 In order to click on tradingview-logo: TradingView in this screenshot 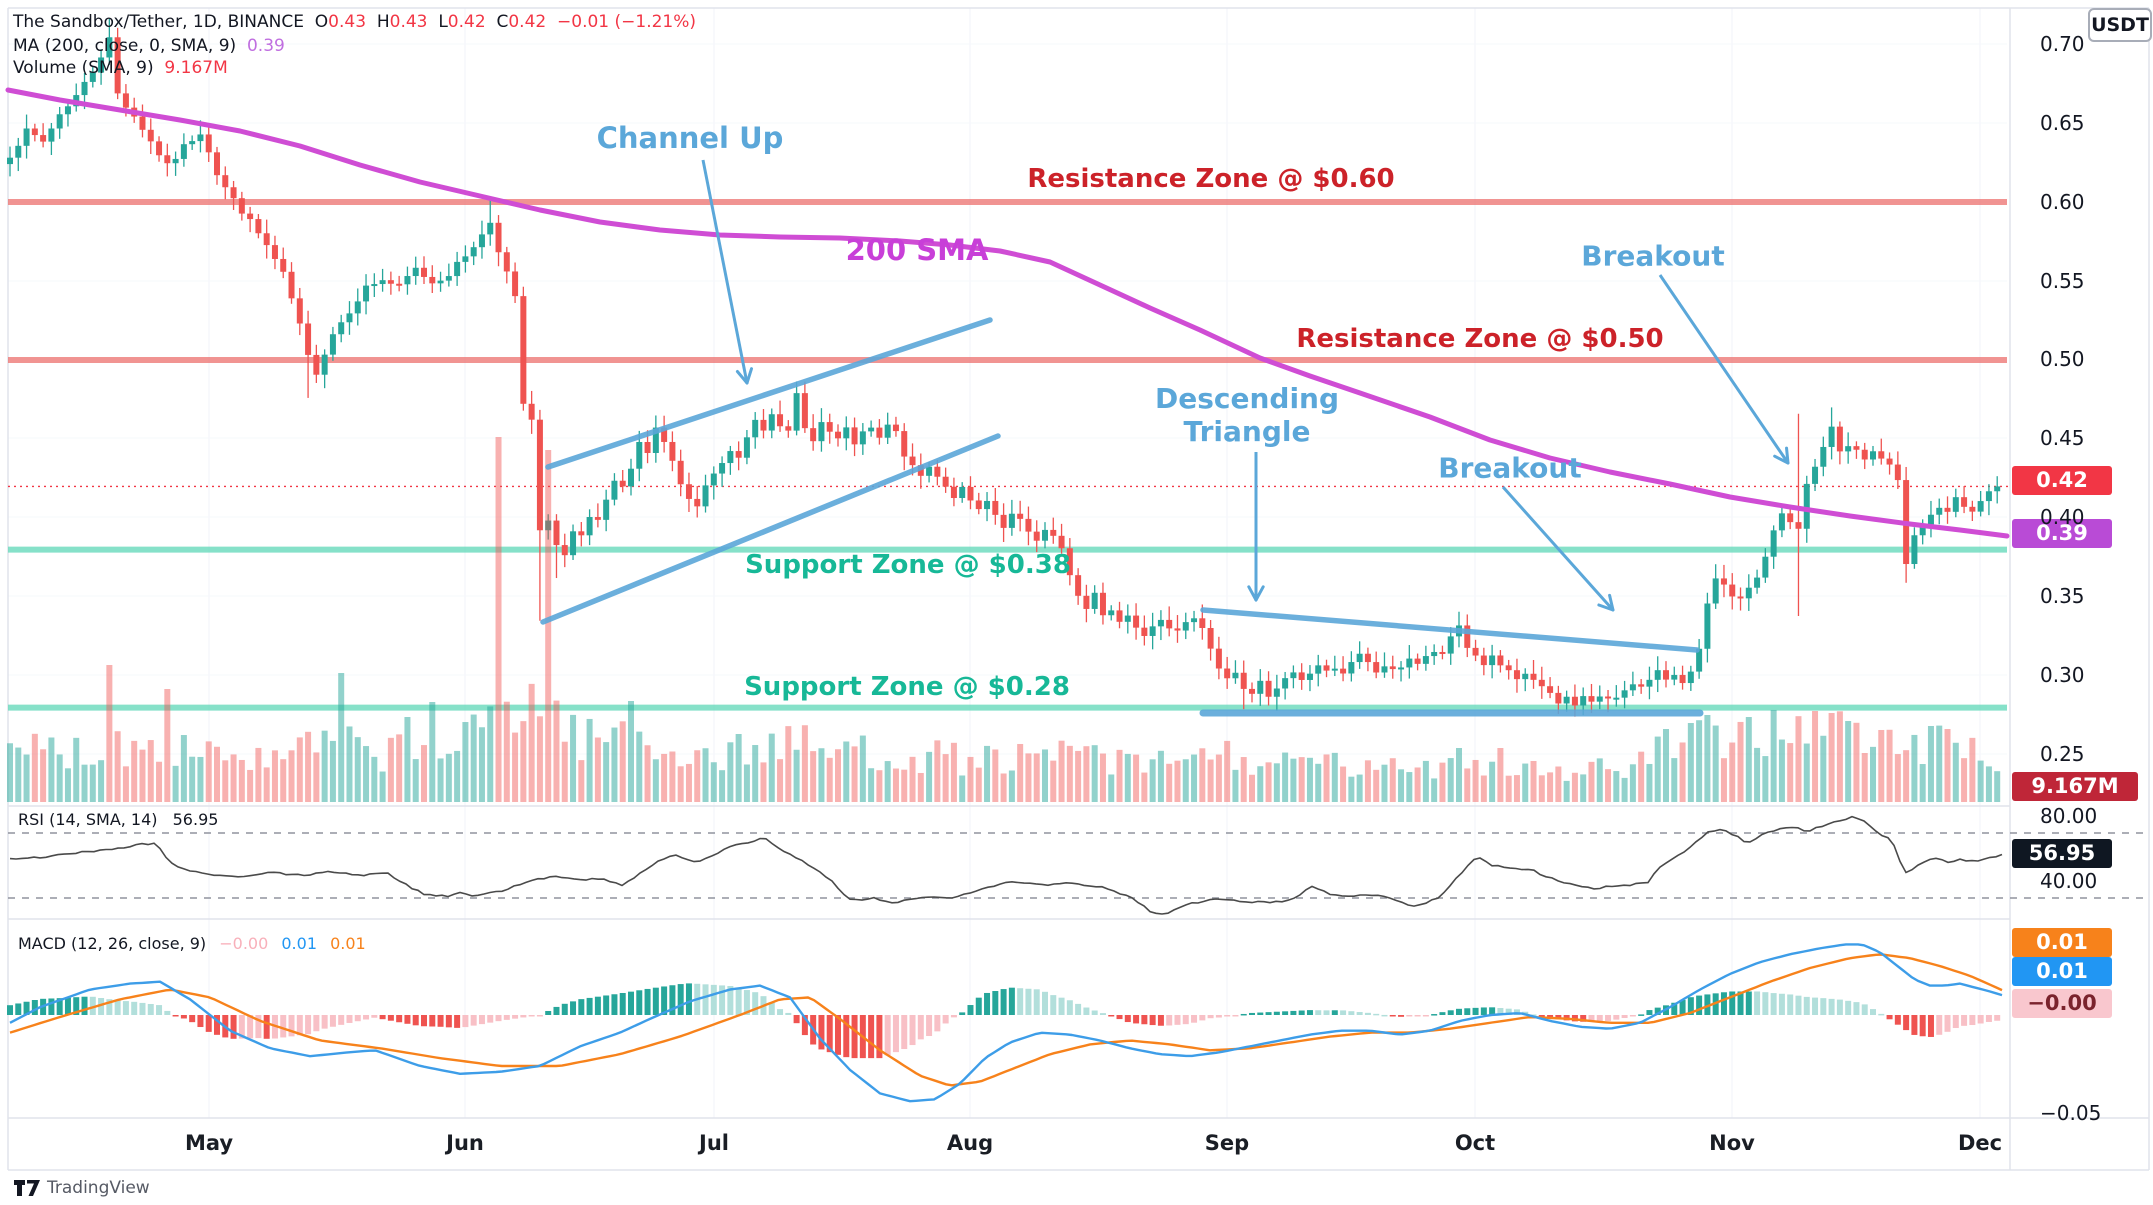, I will do `click(82, 1188)`.